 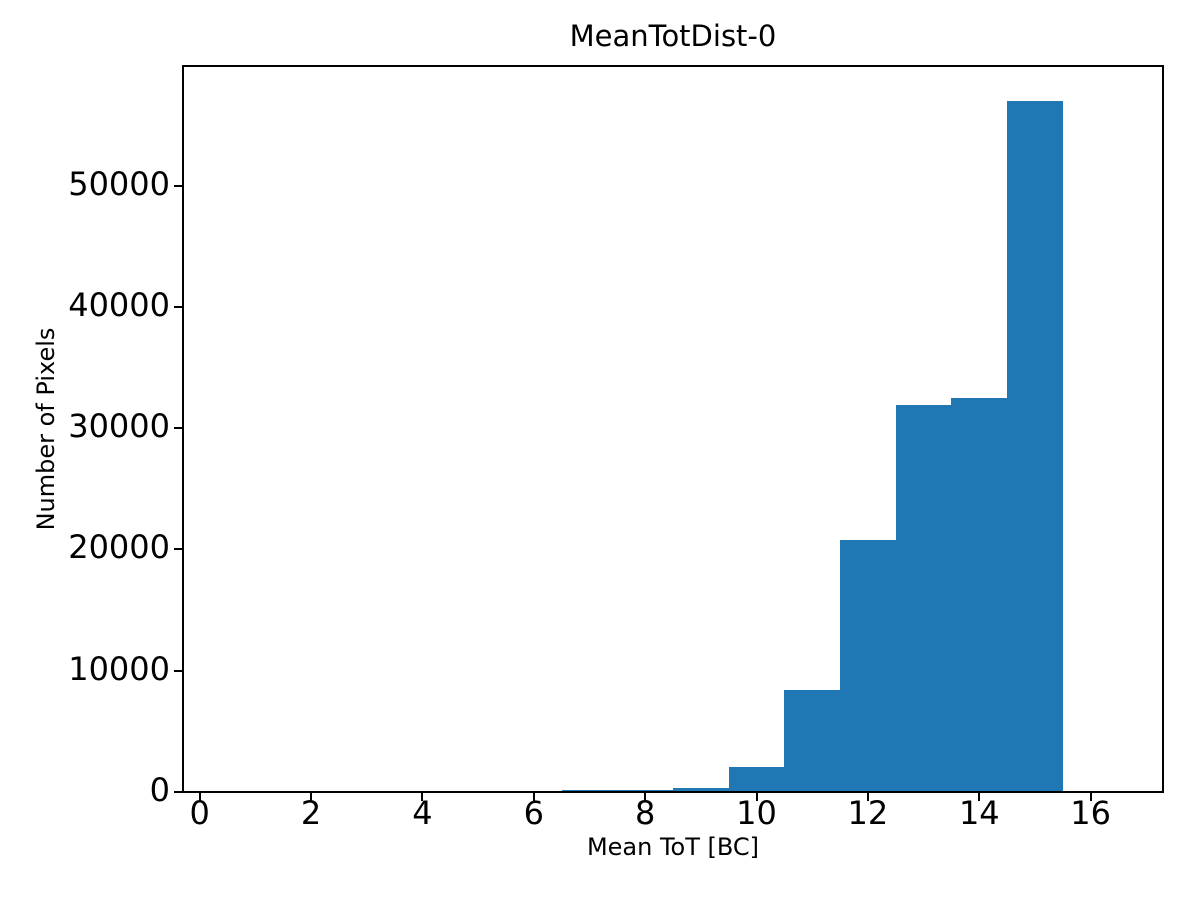 What do you see at coordinates (159, 790) in the screenshot?
I see `y-tick-label: 0` at bounding box center [159, 790].